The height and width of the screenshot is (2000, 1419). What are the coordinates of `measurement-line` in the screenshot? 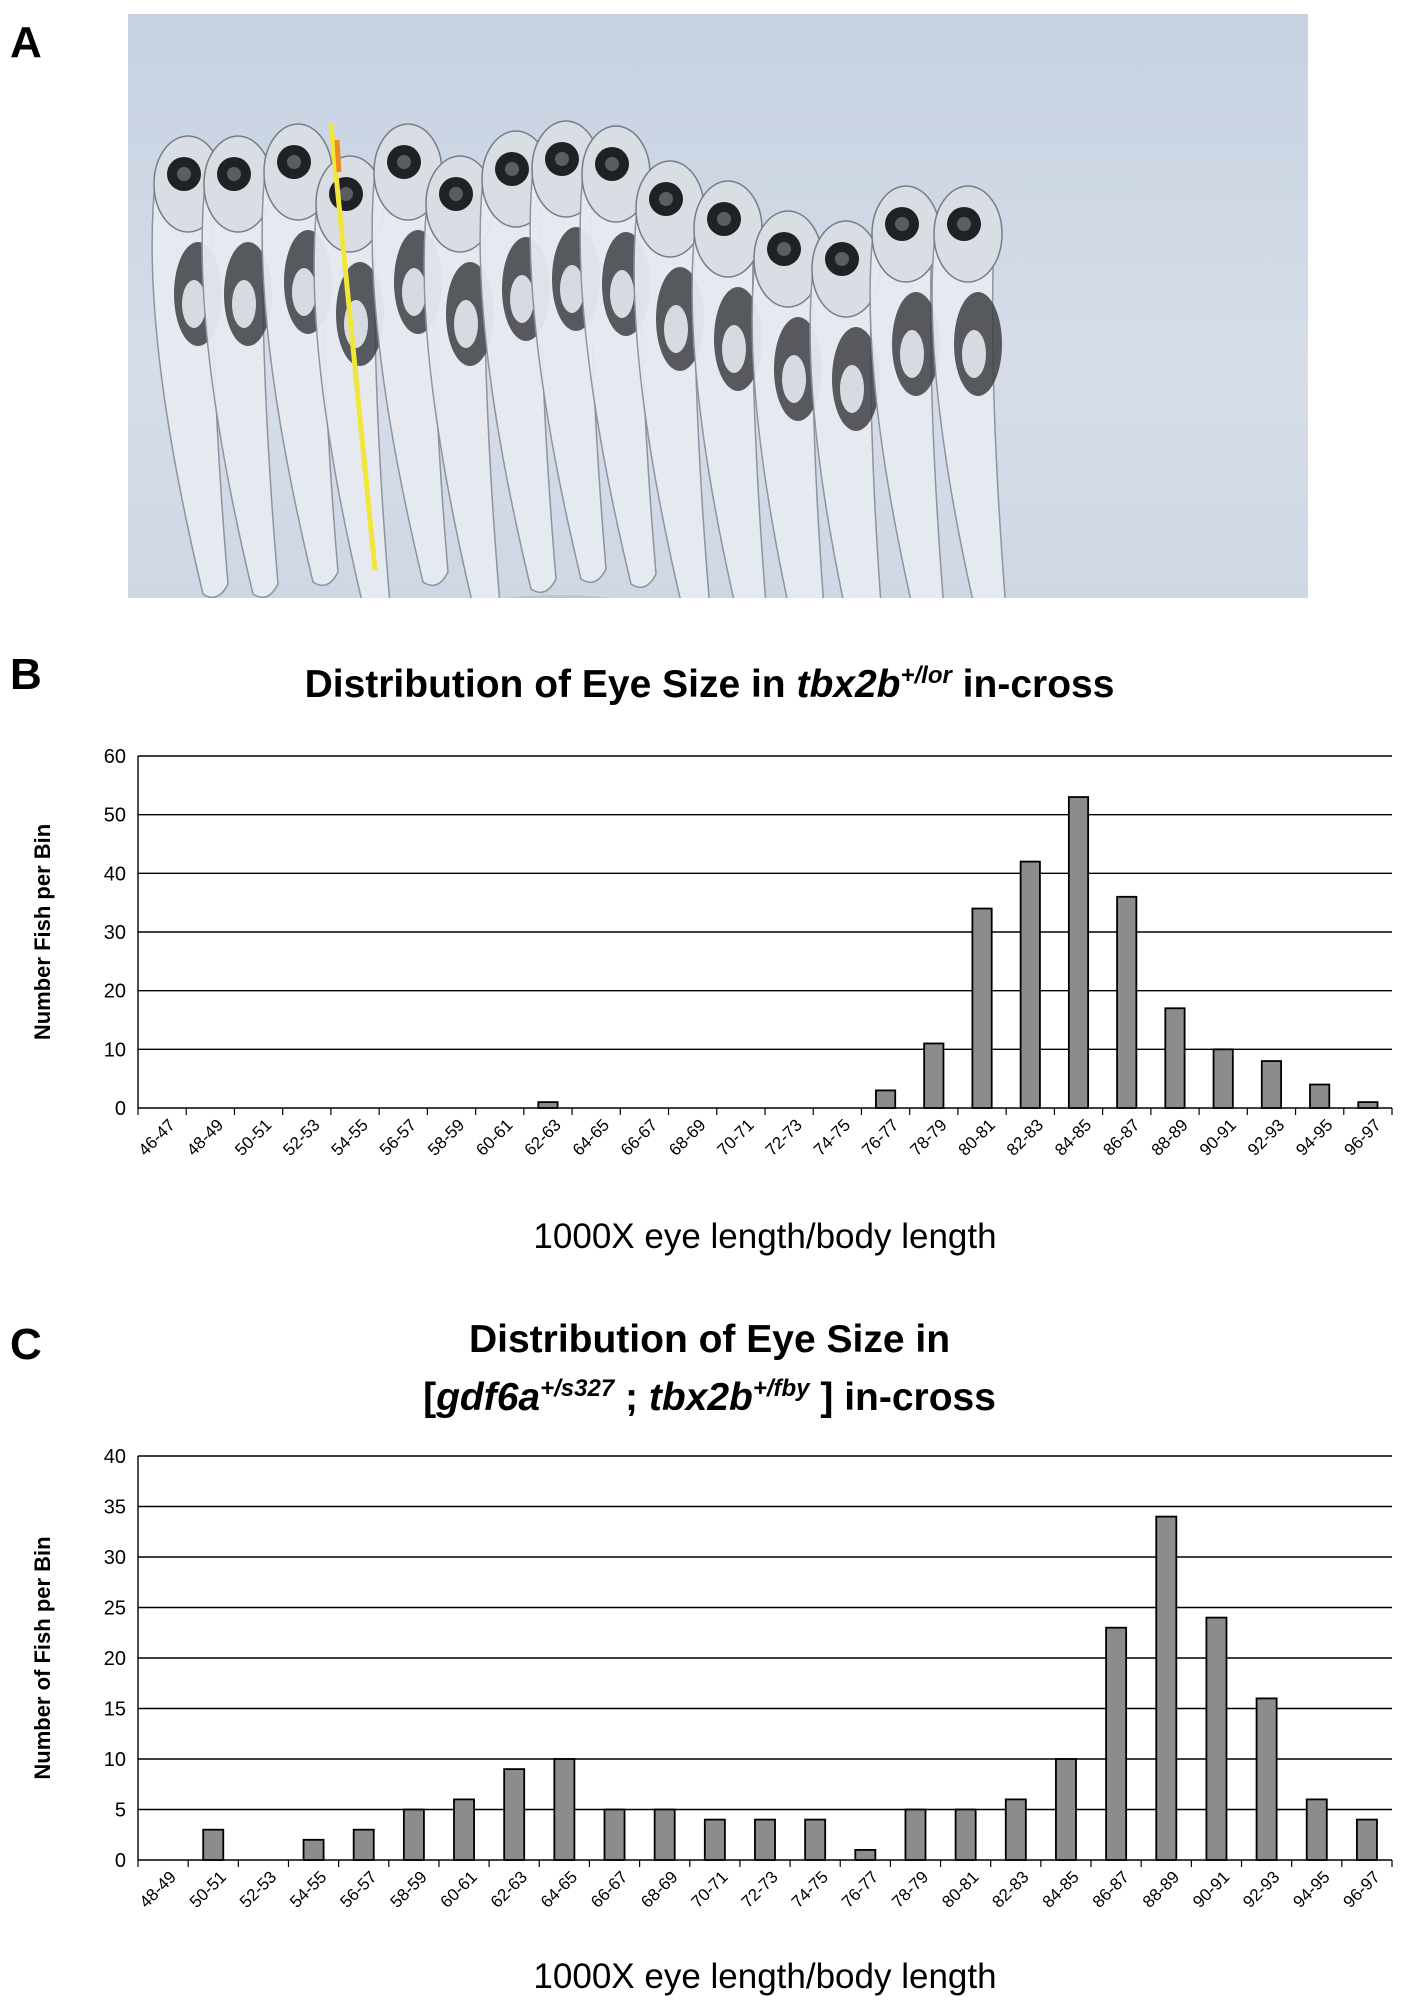 It's located at (353, 347).